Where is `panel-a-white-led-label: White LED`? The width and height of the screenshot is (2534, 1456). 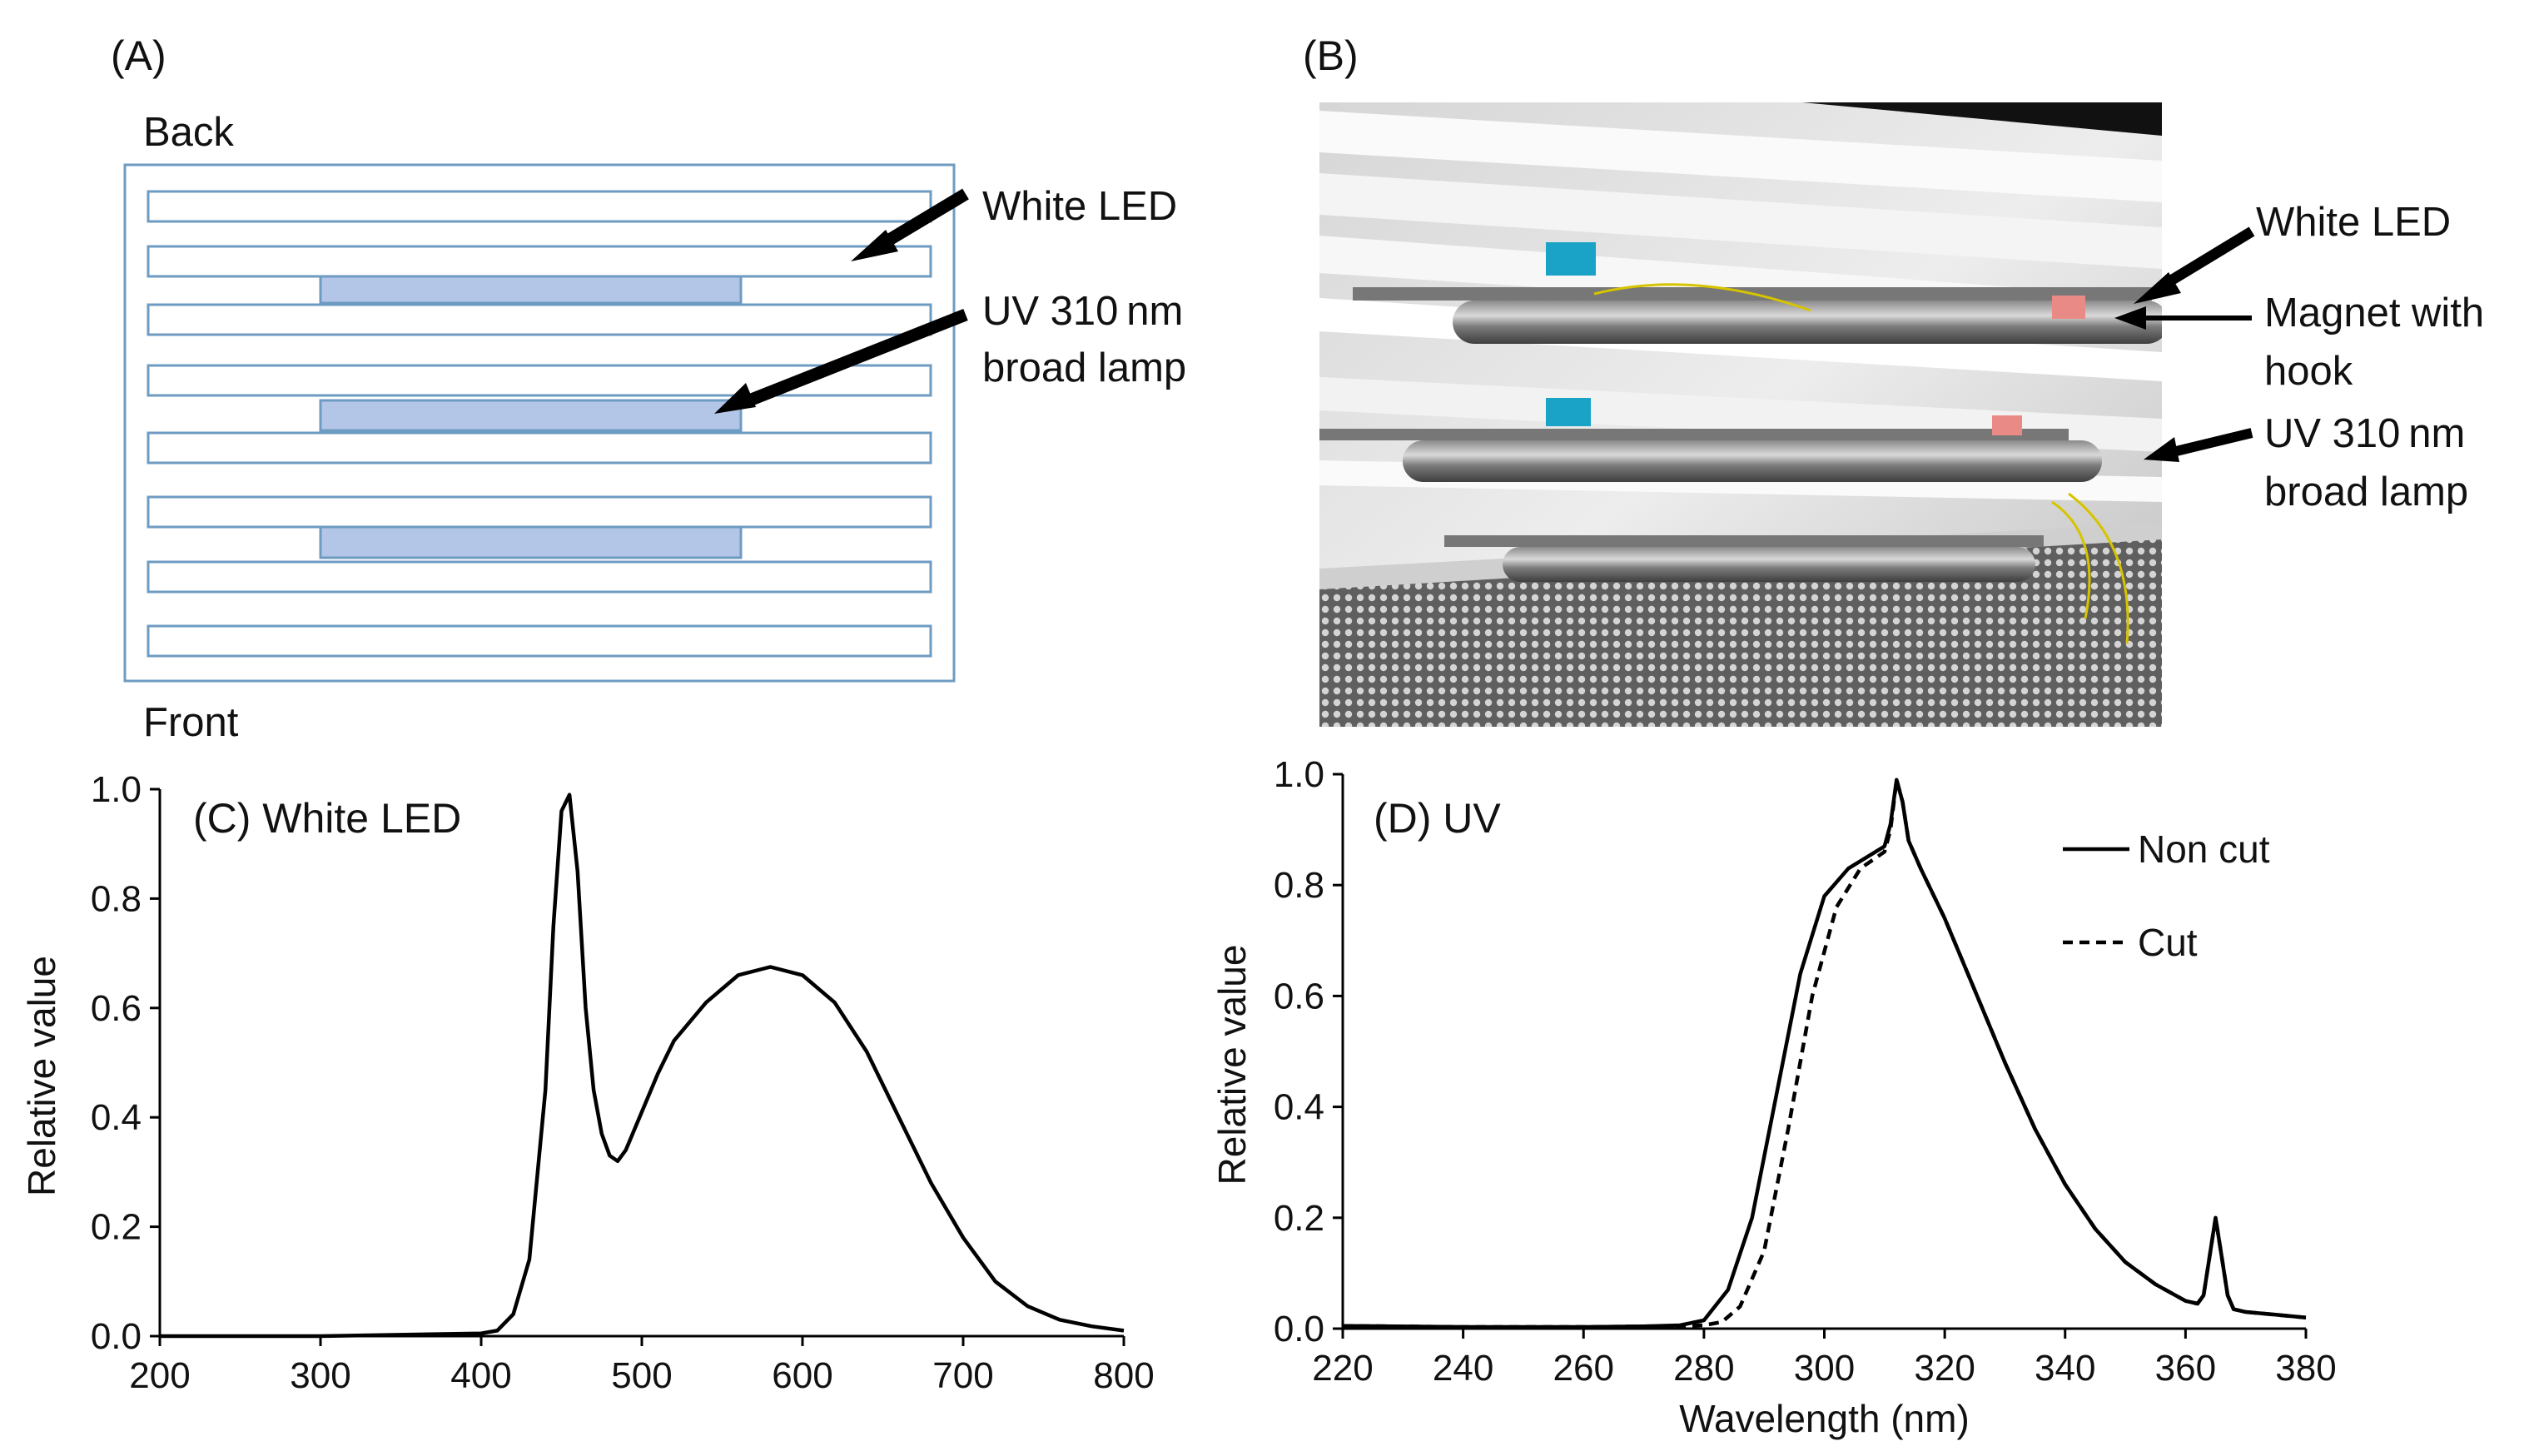
panel-a-white-led-label: White LED is located at coordinates (1080, 206).